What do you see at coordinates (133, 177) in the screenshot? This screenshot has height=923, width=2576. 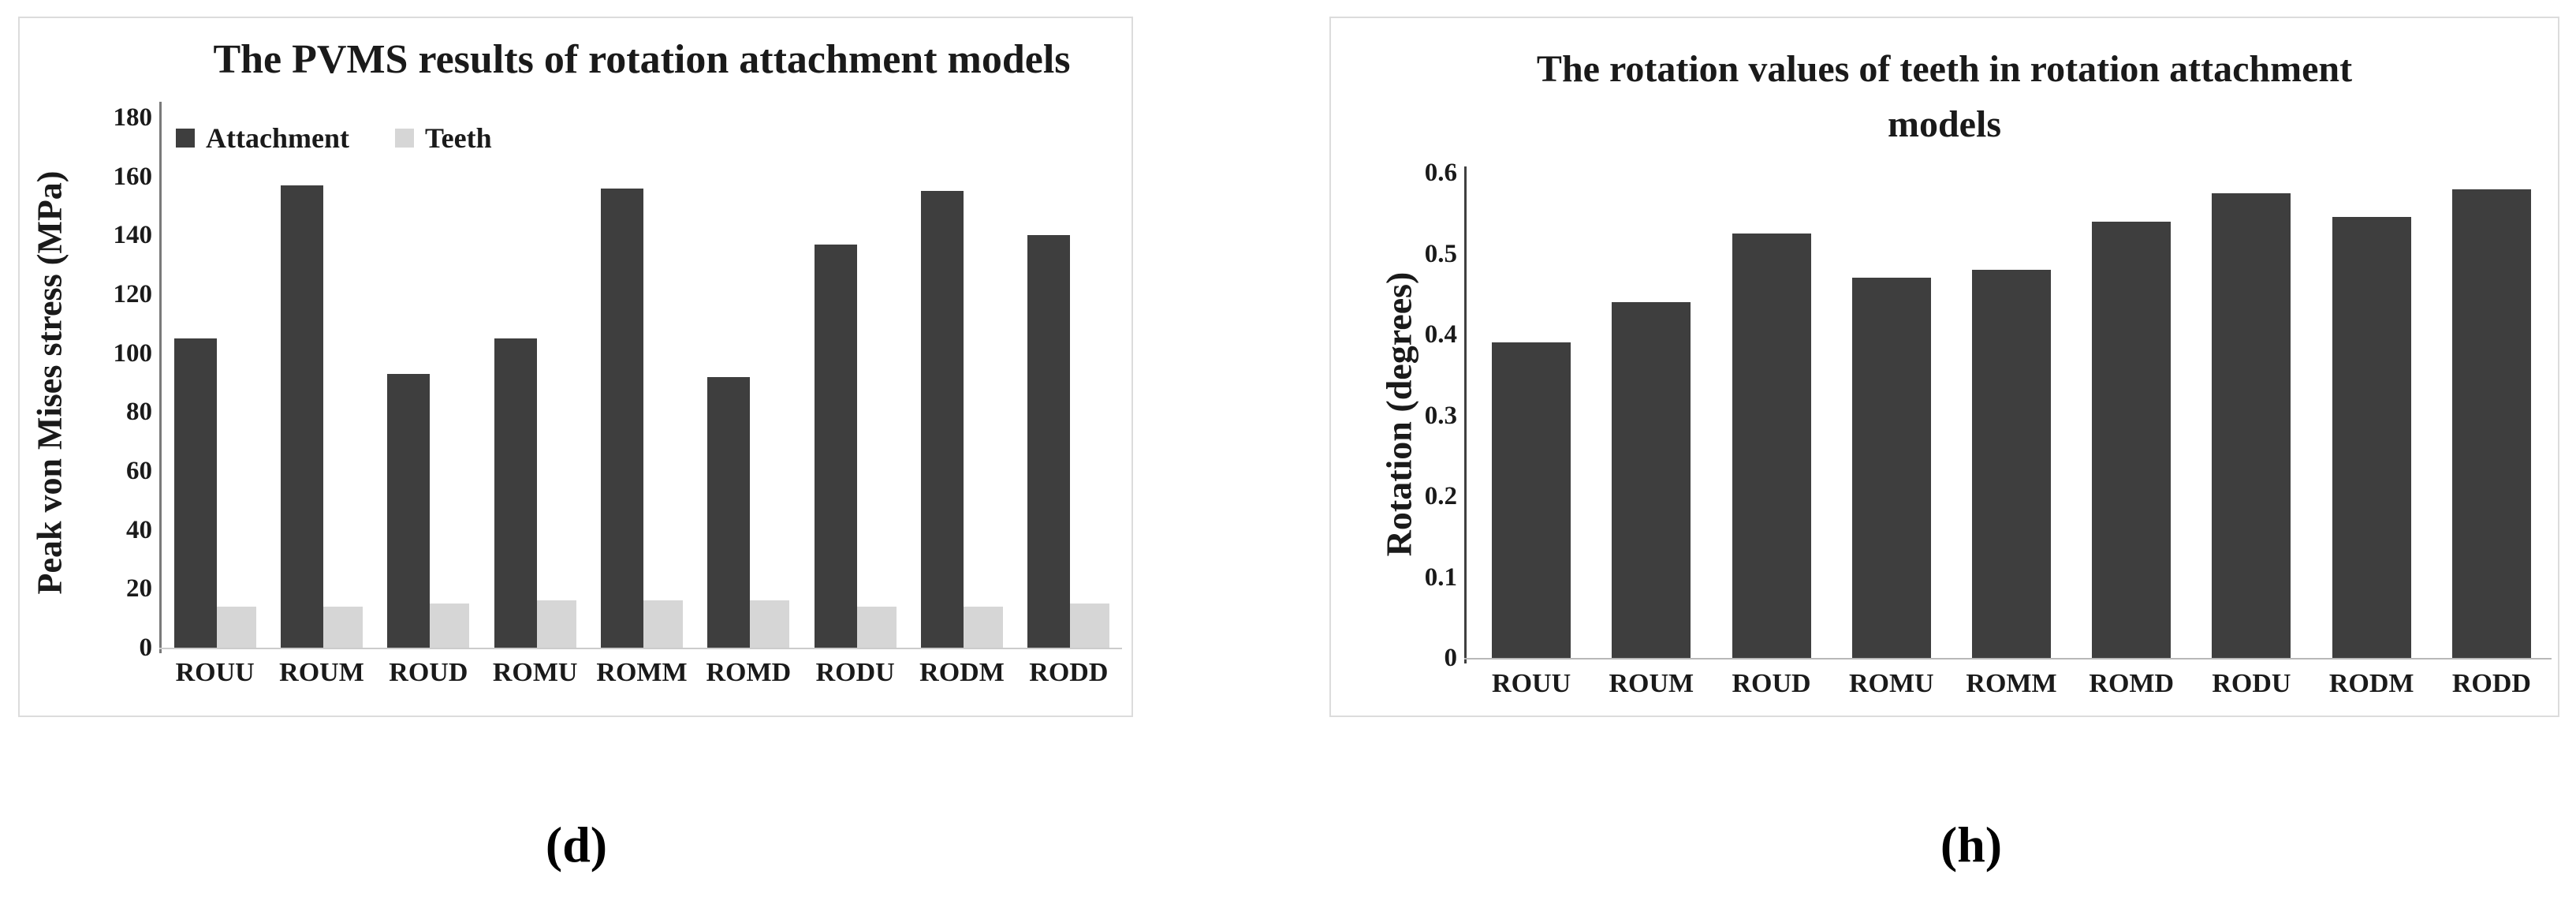 I see `y-tick-label: 160` at bounding box center [133, 177].